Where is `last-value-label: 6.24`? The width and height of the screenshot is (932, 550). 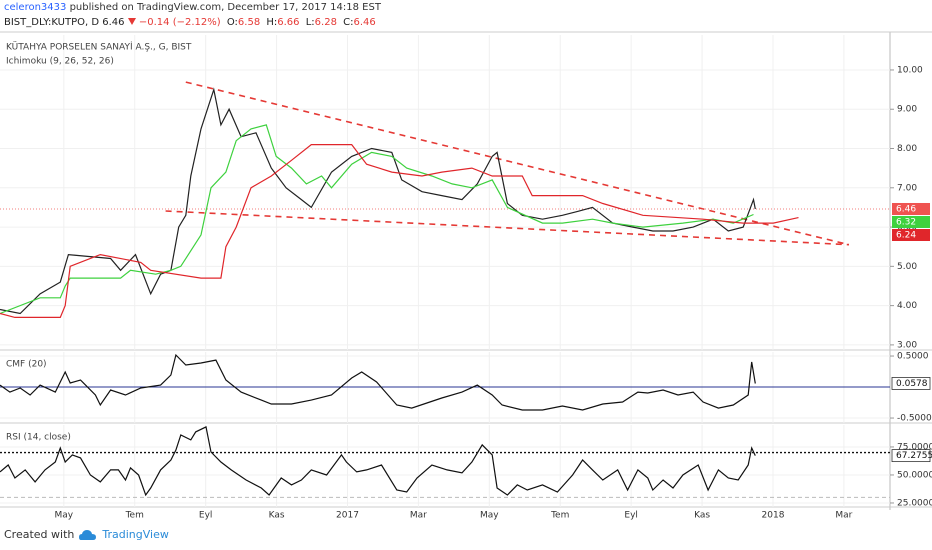
last-value-label: 6.24 is located at coordinates (906, 235).